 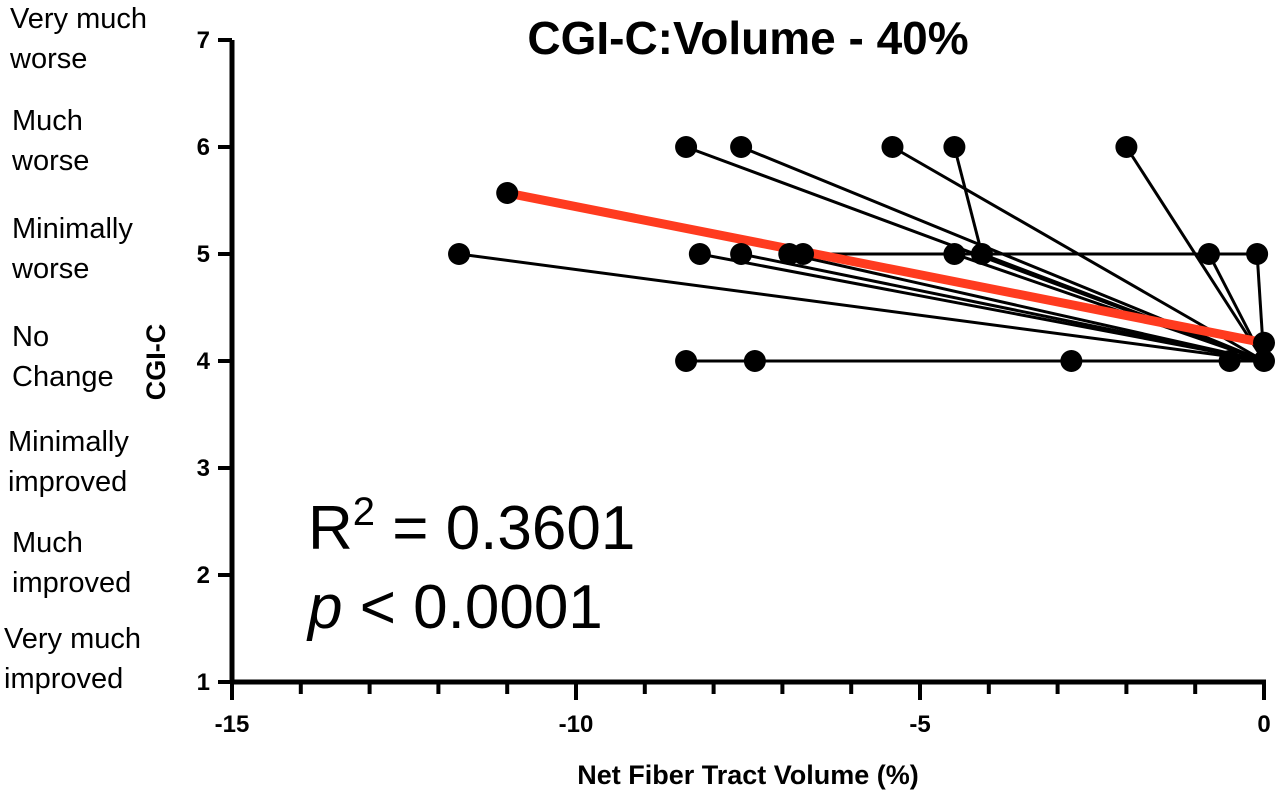 I want to click on chart-title: CGI-C:Volume - 40%, so click(x=747, y=38).